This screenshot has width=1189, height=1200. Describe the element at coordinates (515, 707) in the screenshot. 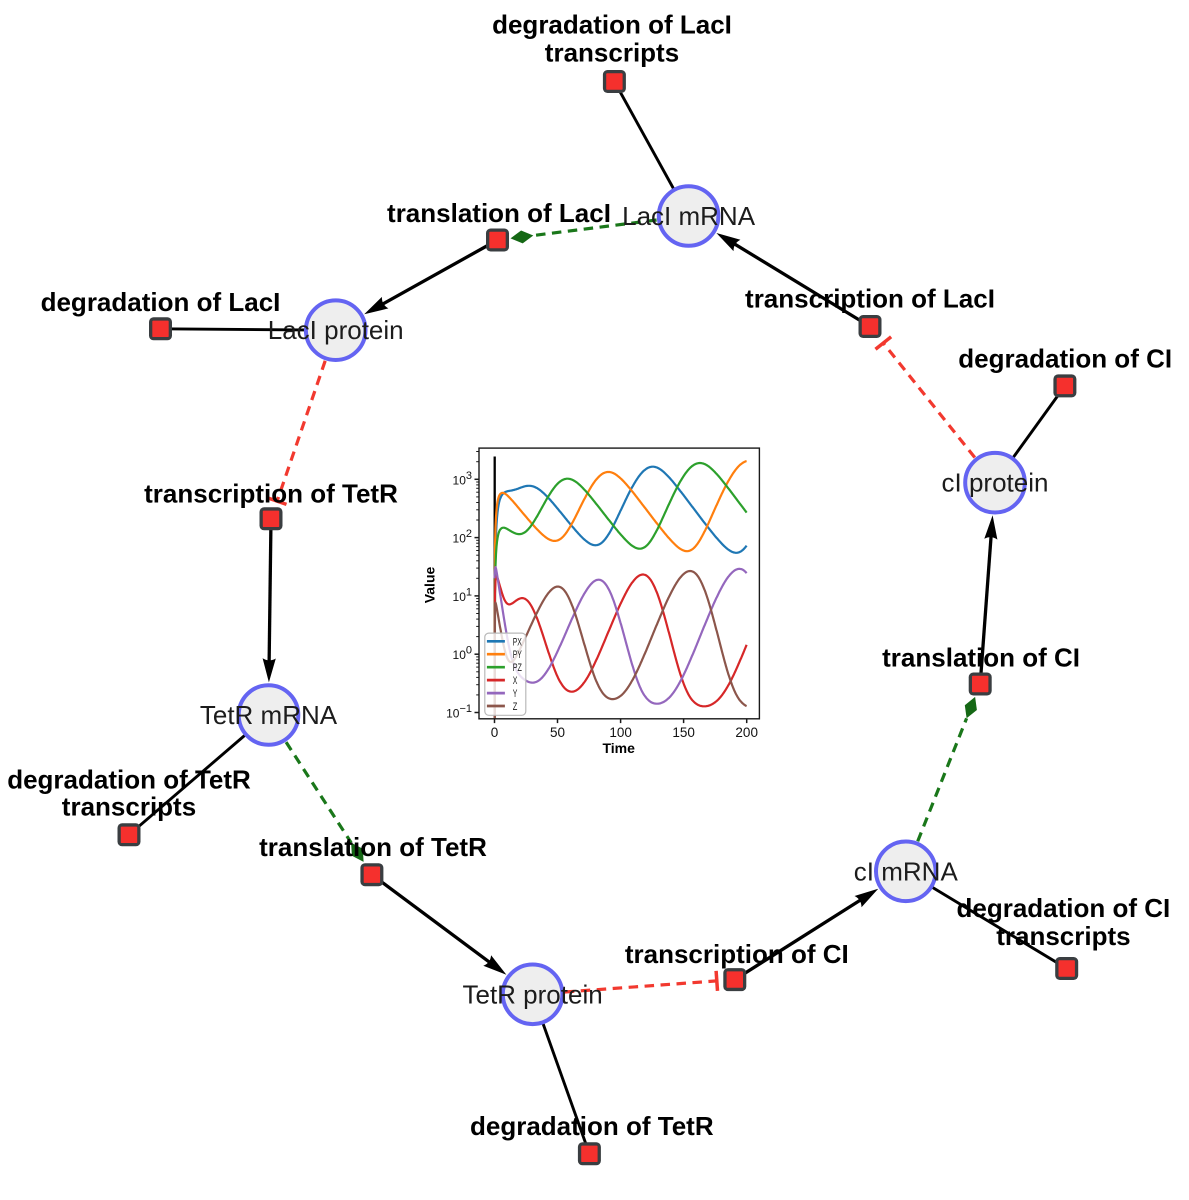

I see `svg-text: Z` at that location.